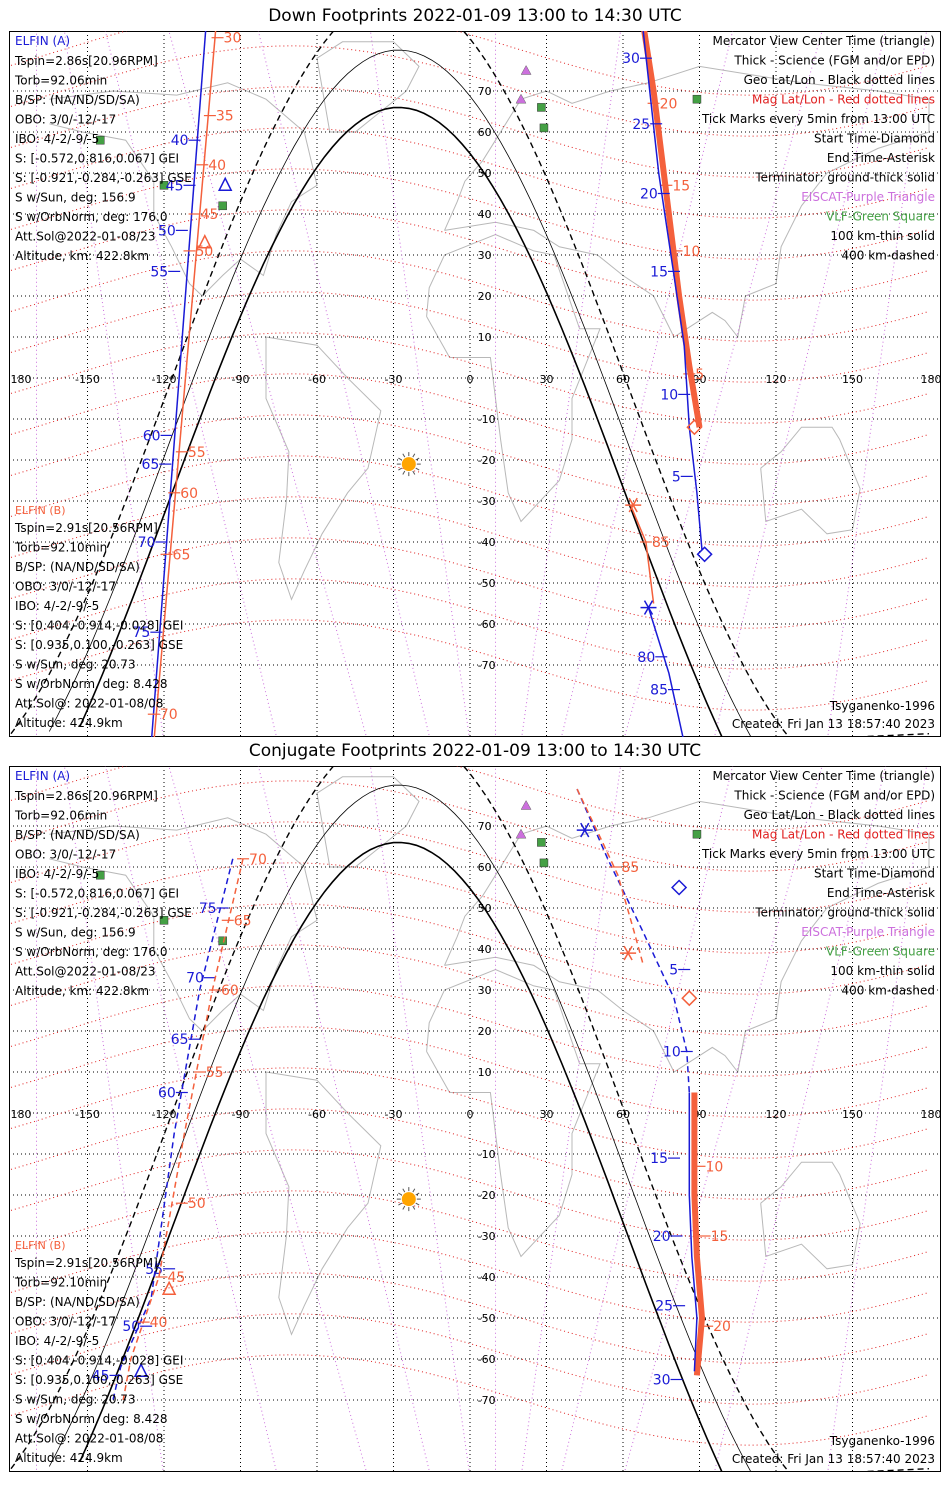 This screenshot has width=950, height=1500. Describe the element at coordinates (164, 379) in the screenshot. I see `lon-tick-label: -120` at that location.